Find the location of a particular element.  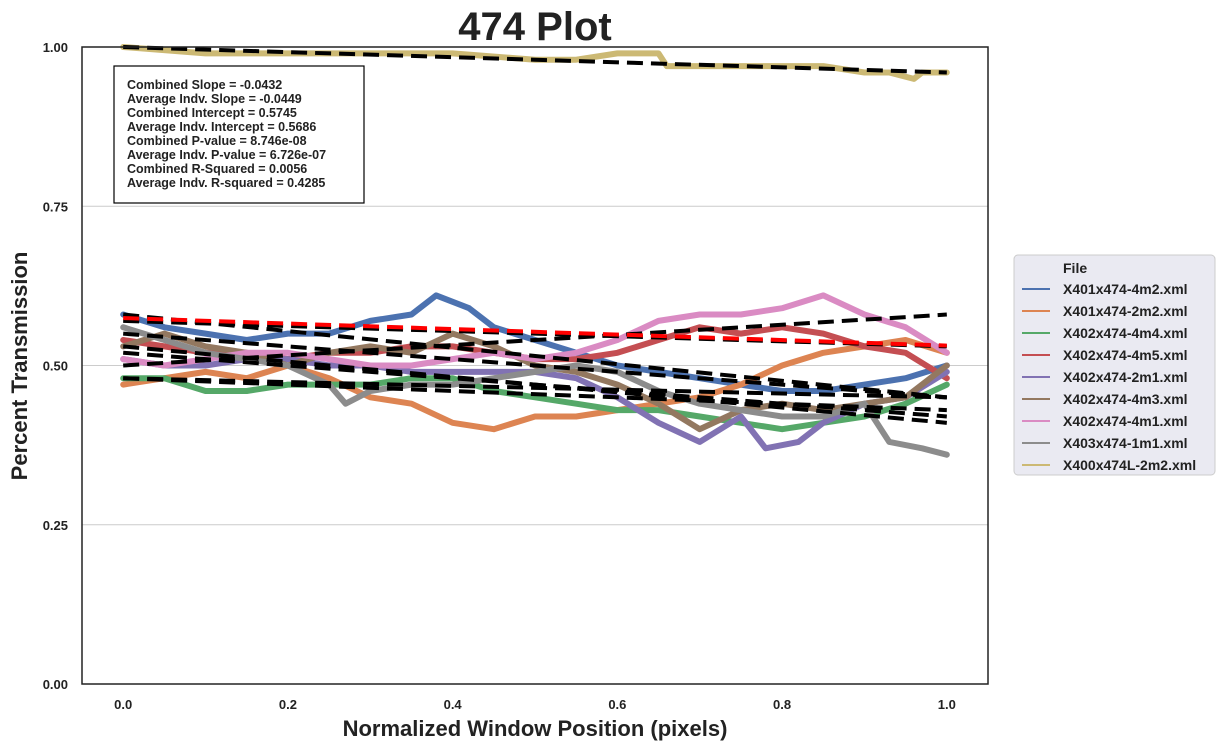

stats-line: Average Indv. Intercept = 0.5686 is located at coordinates (221, 127).